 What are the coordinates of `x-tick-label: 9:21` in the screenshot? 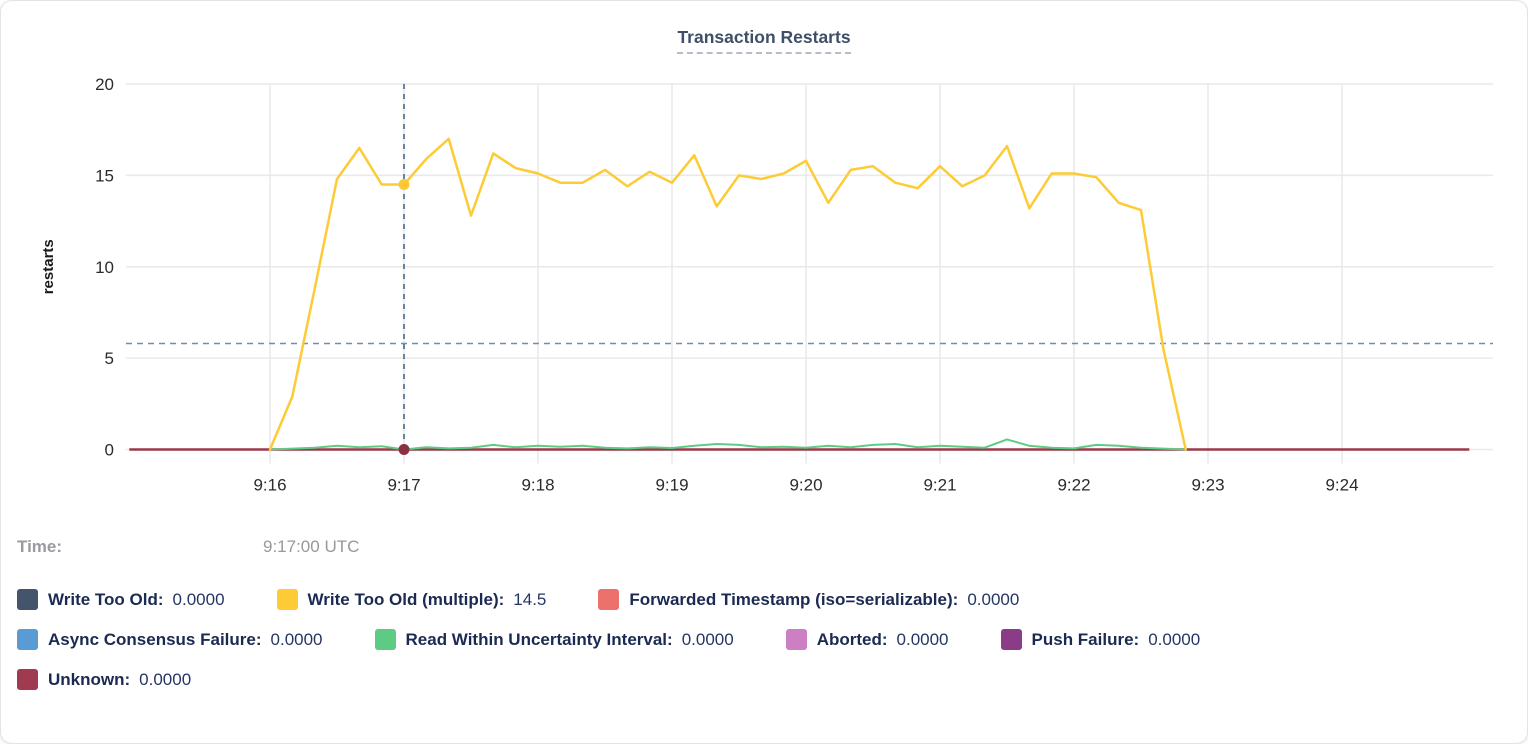 It's located at (939, 485).